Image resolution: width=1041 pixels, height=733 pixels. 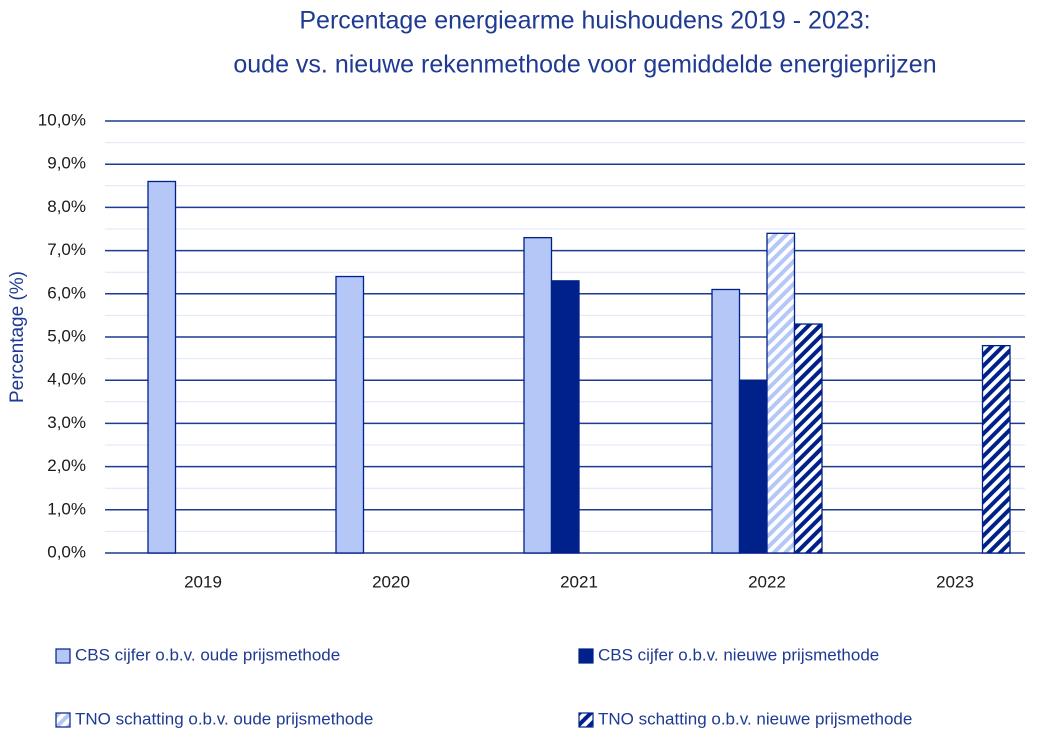 What do you see at coordinates (767, 581) in the screenshot?
I see `x-tick-label: 2022` at bounding box center [767, 581].